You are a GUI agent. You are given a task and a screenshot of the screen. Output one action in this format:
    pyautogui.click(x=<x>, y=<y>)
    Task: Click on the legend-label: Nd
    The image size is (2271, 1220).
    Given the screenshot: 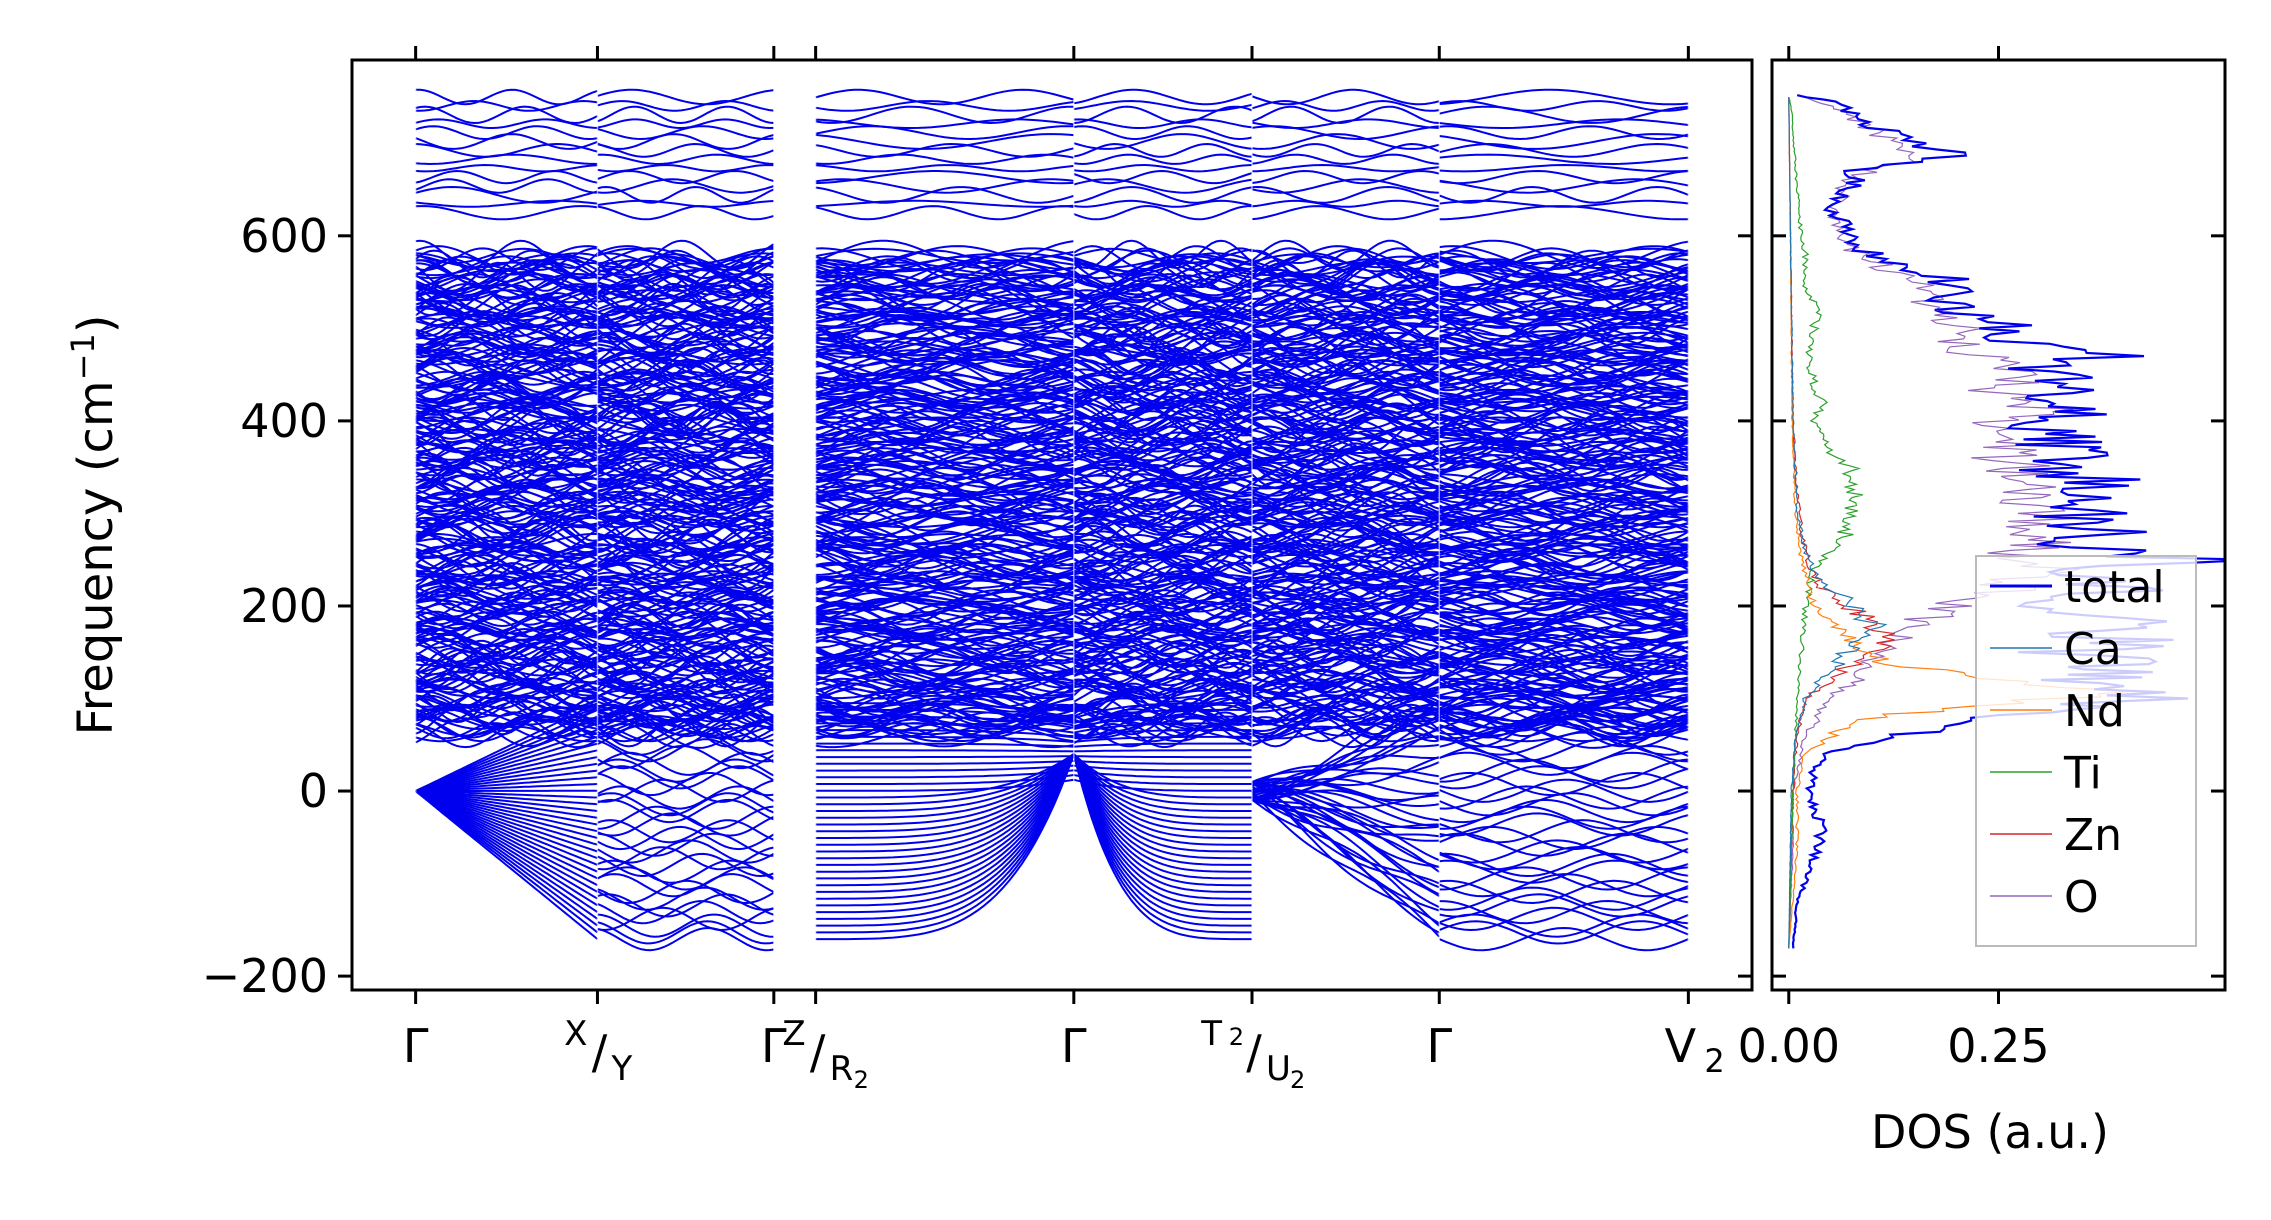 What is the action you would take?
    pyautogui.click(x=2094, y=711)
    